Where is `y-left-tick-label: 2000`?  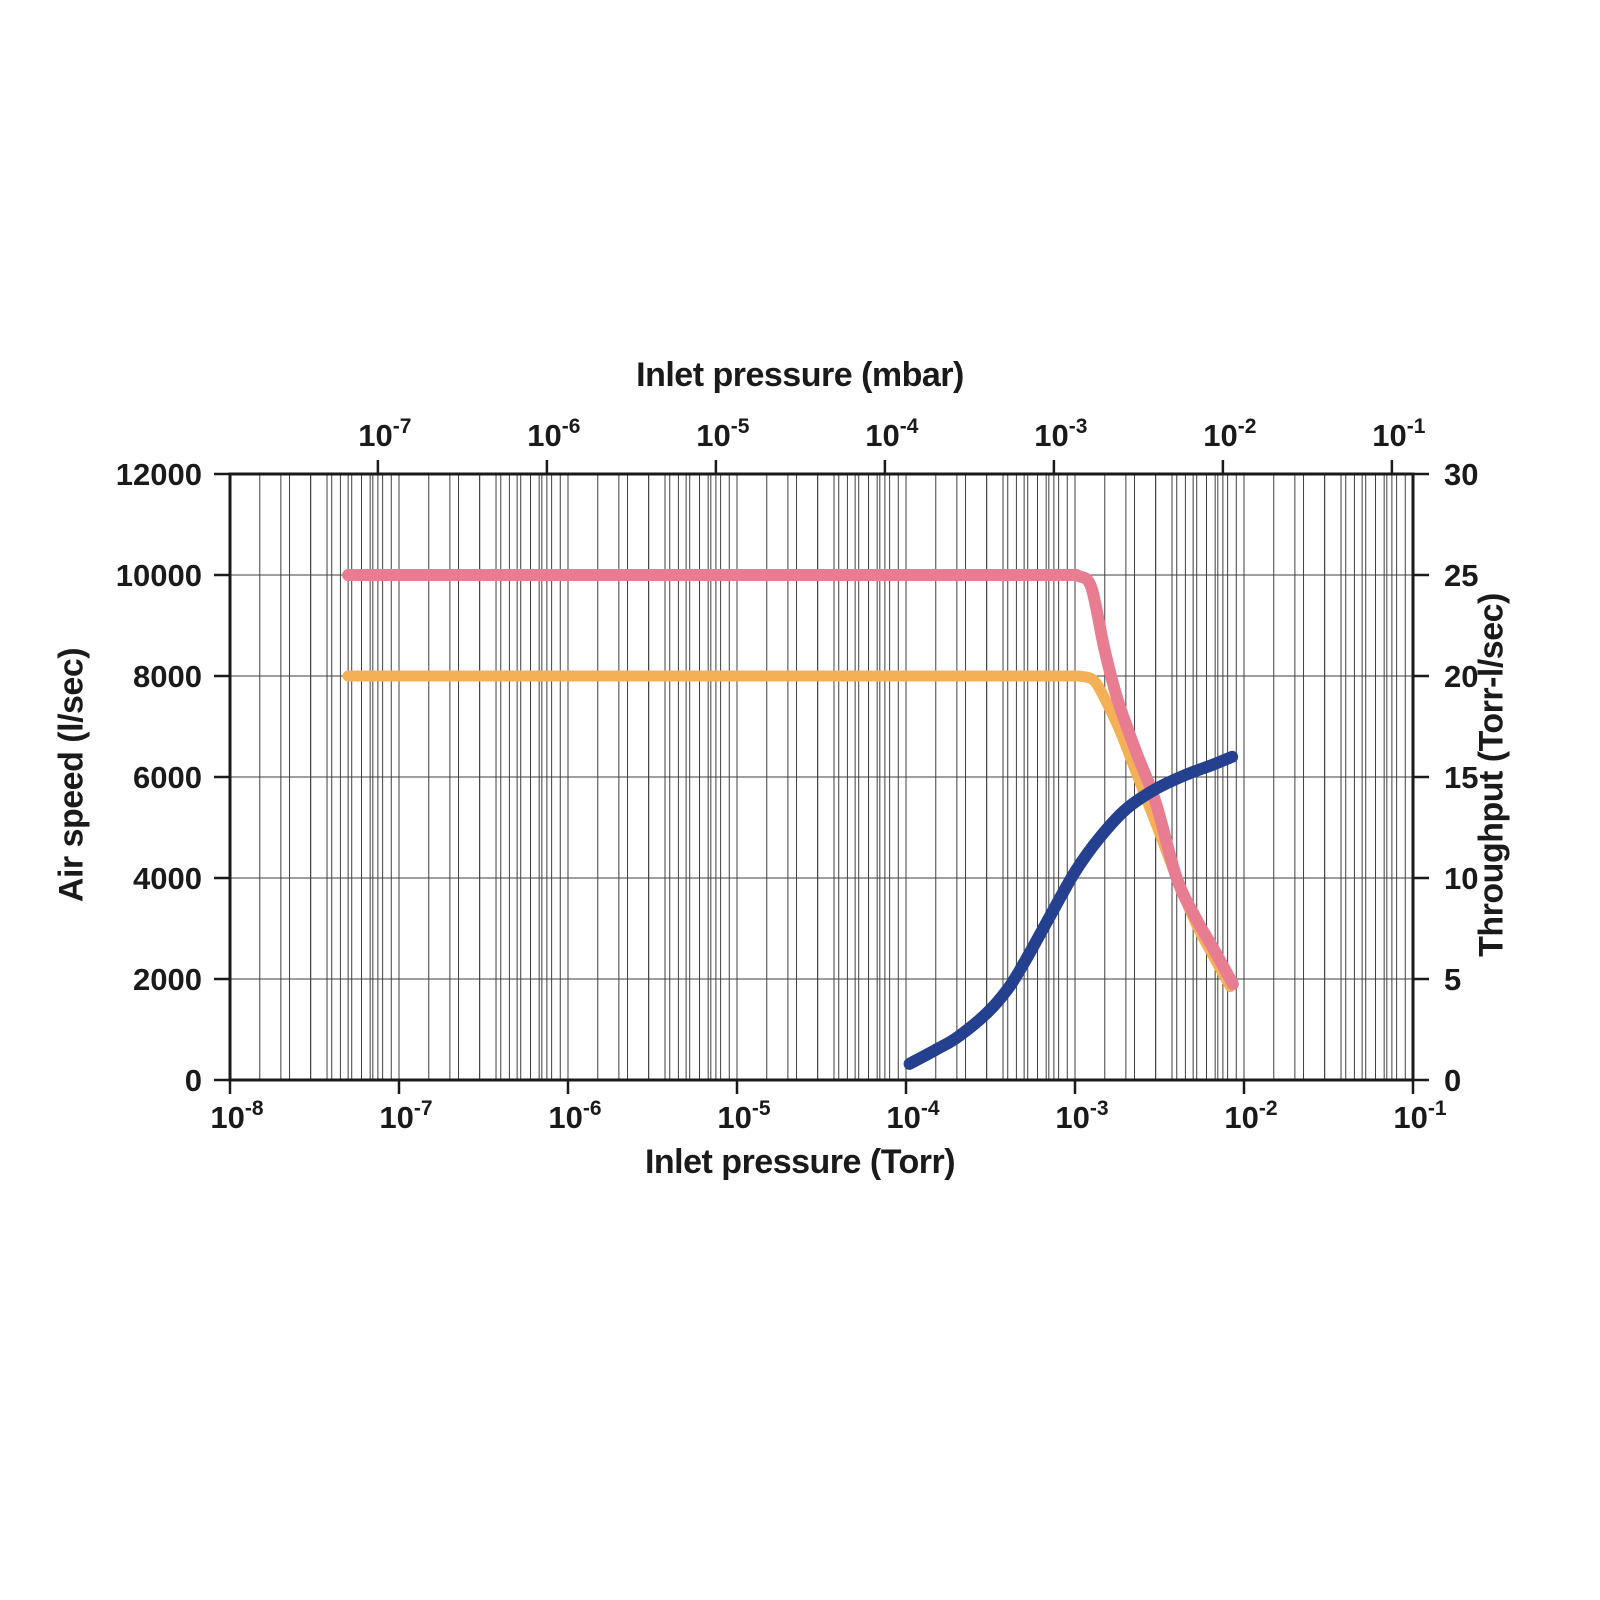
y-left-tick-label: 2000 is located at coordinates (167, 979).